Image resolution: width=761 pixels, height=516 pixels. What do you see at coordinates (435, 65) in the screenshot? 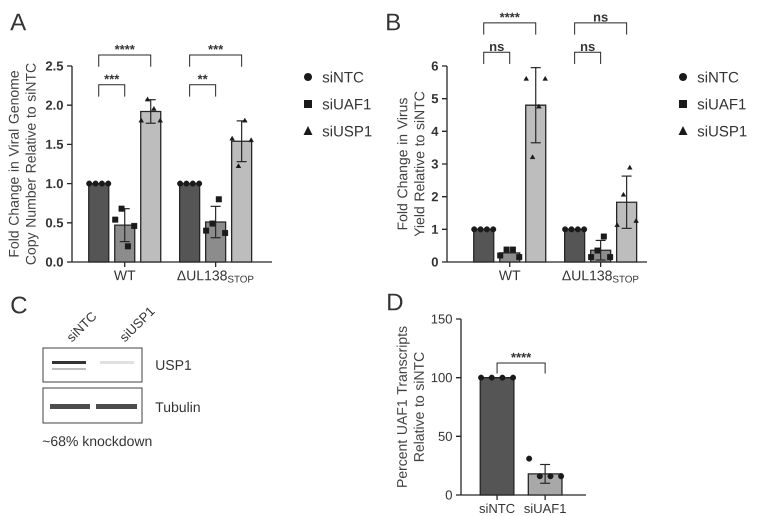
I see `y-tick-label: 6` at bounding box center [435, 65].